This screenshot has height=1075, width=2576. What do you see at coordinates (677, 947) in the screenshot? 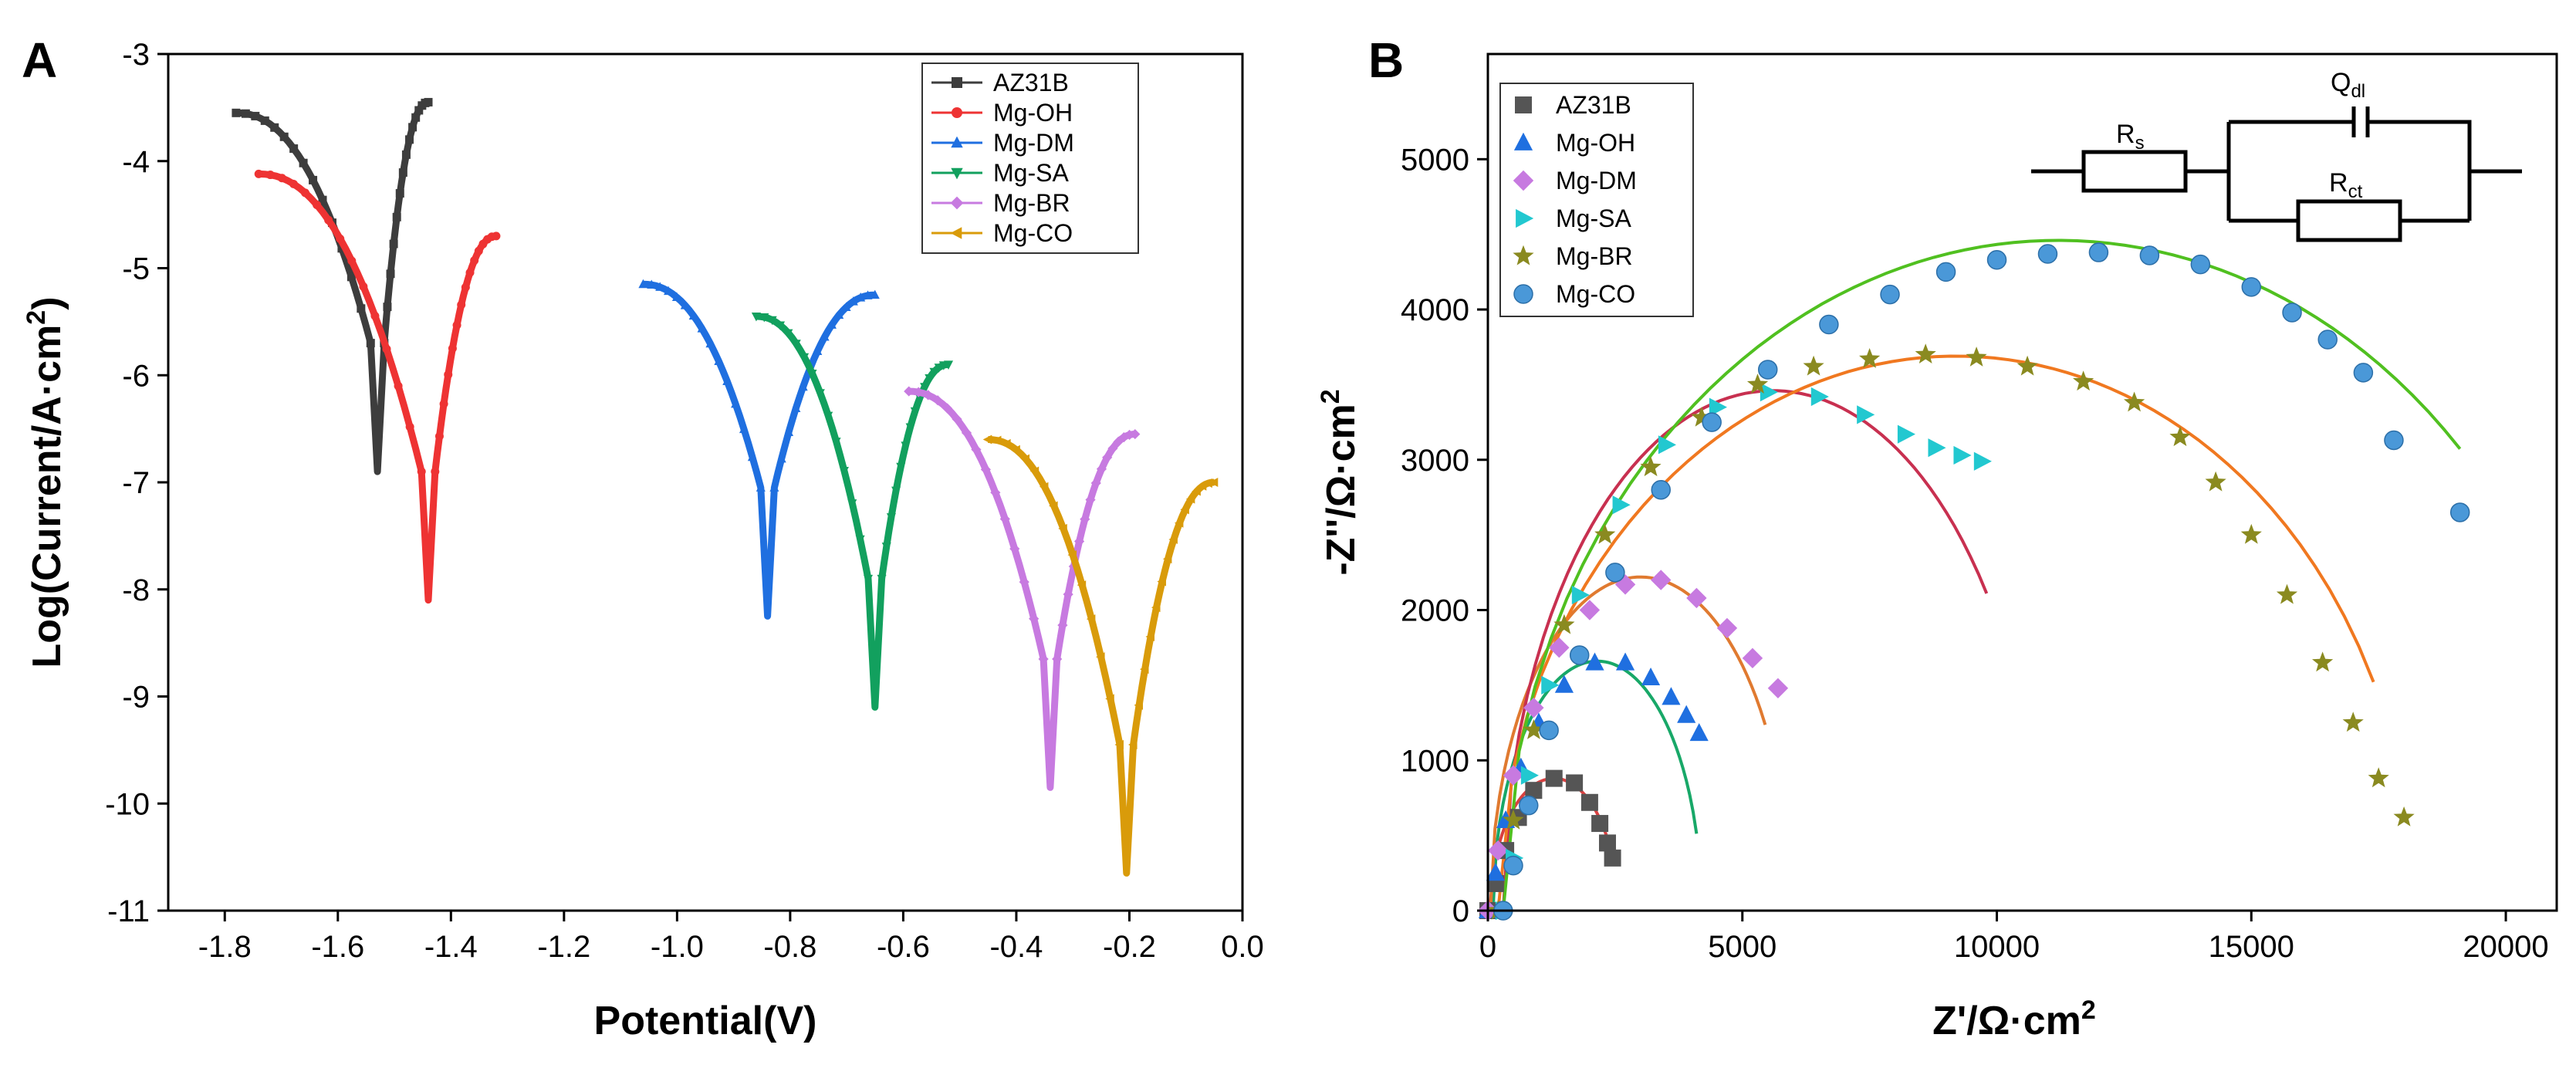
I see `x-tick-label: -1.0` at bounding box center [677, 947].